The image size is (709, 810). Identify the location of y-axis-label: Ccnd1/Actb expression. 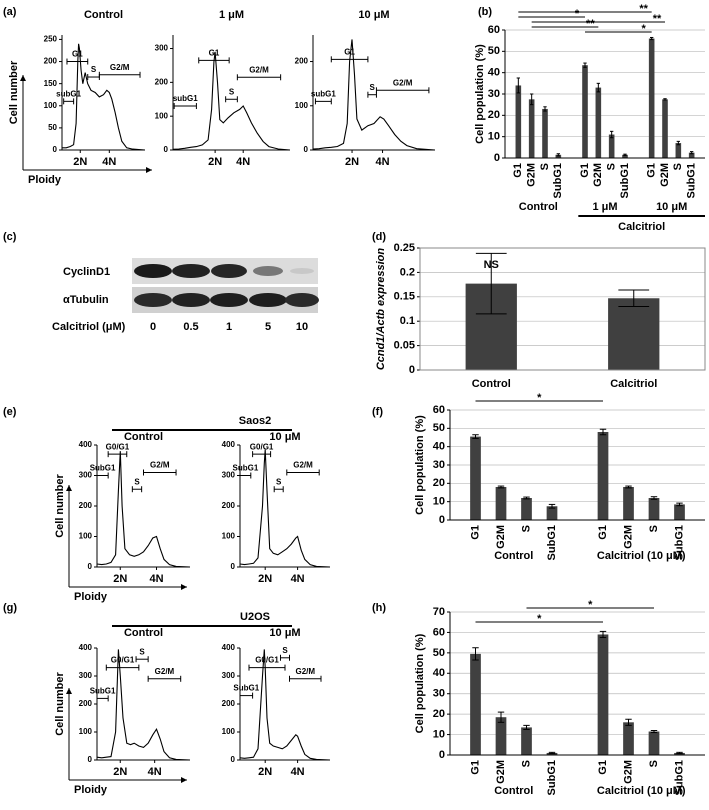
(381, 309).